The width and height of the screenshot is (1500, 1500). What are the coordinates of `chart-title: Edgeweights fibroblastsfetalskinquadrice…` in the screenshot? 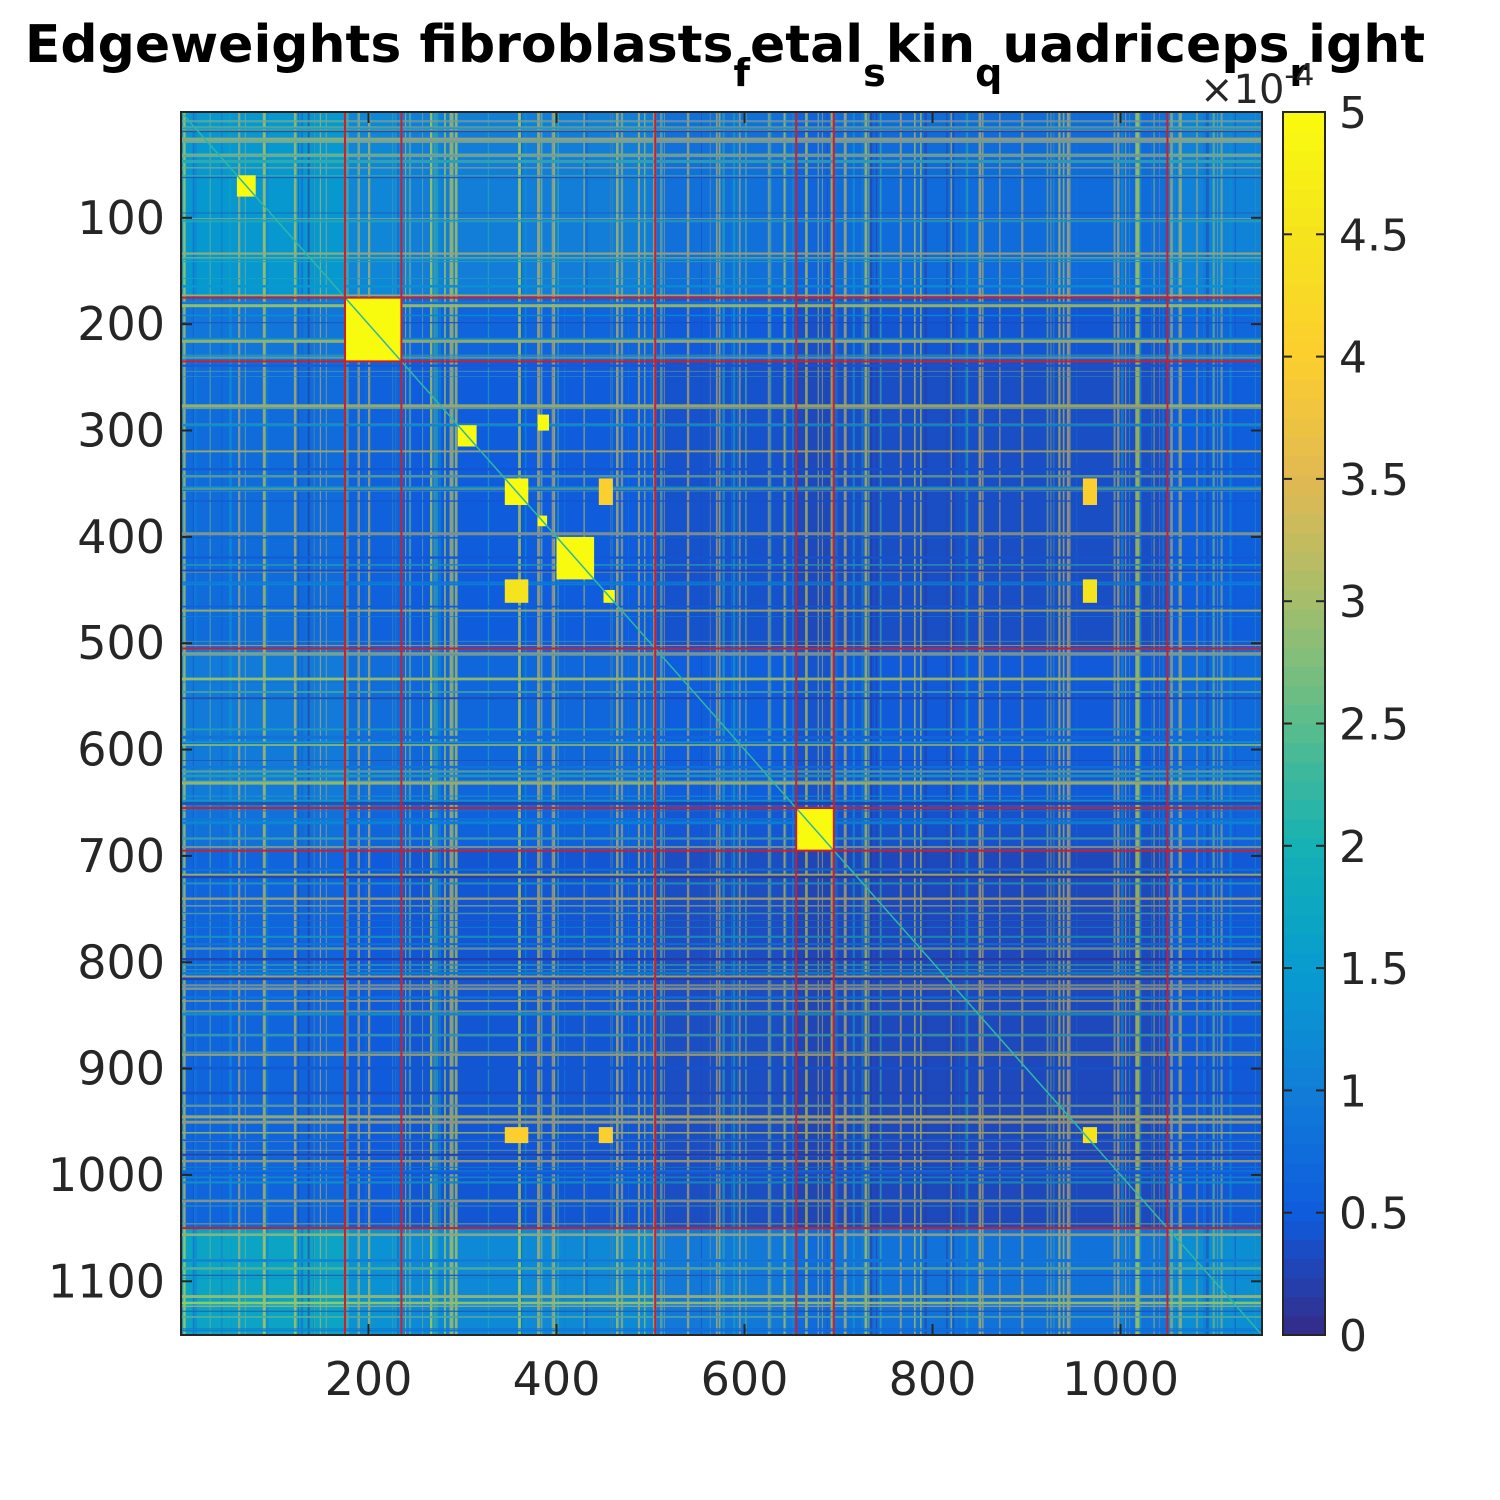 It's located at (725, 55).